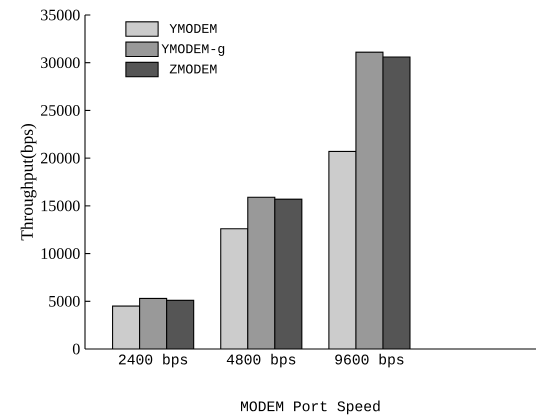  I want to click on x-axis-title: MODEM Port Speed, so click(310, 407).